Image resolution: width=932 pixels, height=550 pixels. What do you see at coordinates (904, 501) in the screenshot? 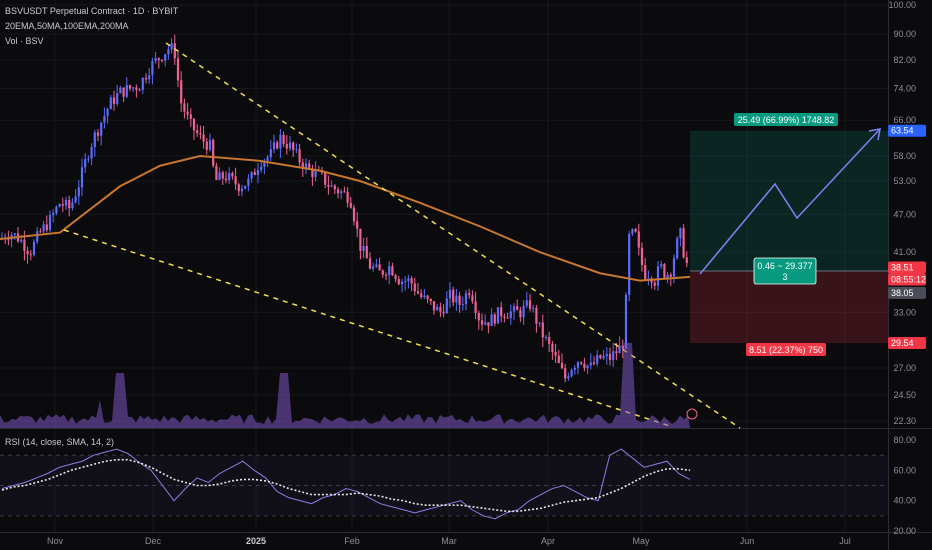
I see `rsi-tick-label: 40.00` at bounding box center [904, 501].